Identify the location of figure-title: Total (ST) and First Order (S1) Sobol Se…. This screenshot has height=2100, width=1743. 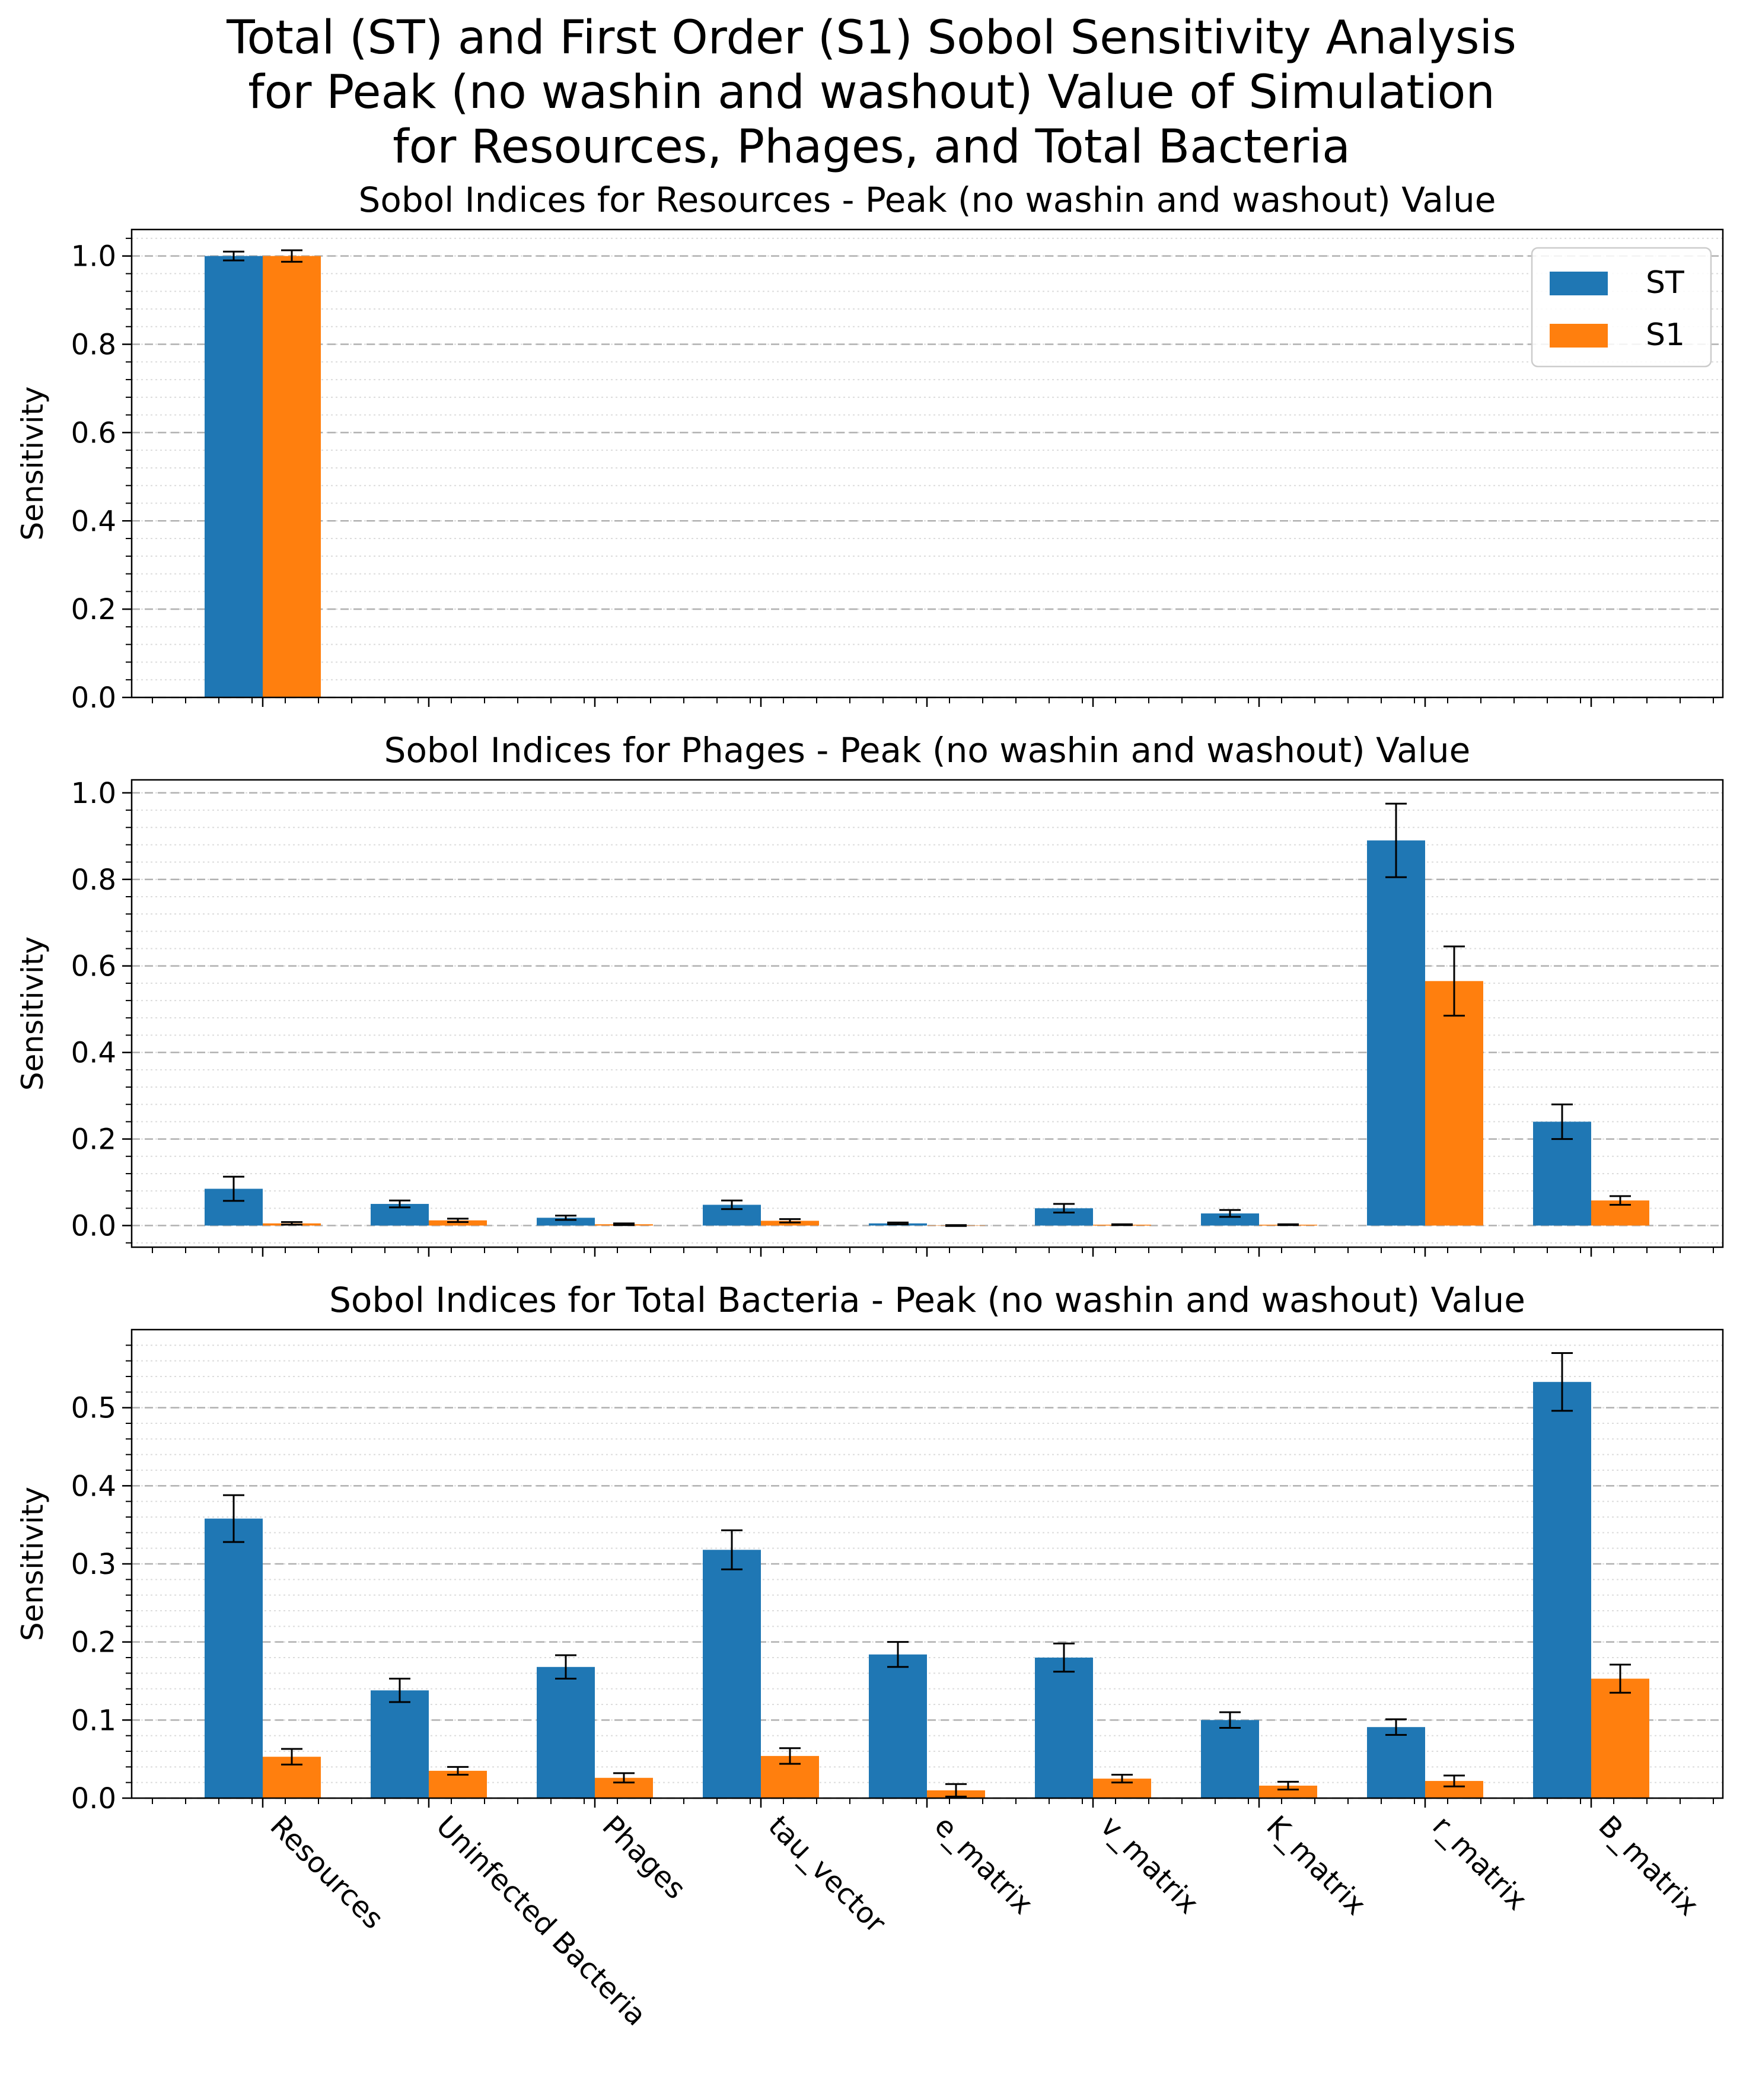
(871, 92).